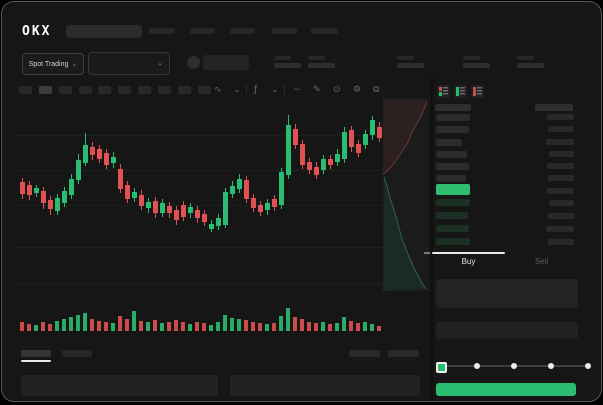 Image resolution: width=603 pixels, height=405 pixels. Describe the element at coordinates (376, 90) in the screenshot. I see `expand-icon: ⧉` at that location.